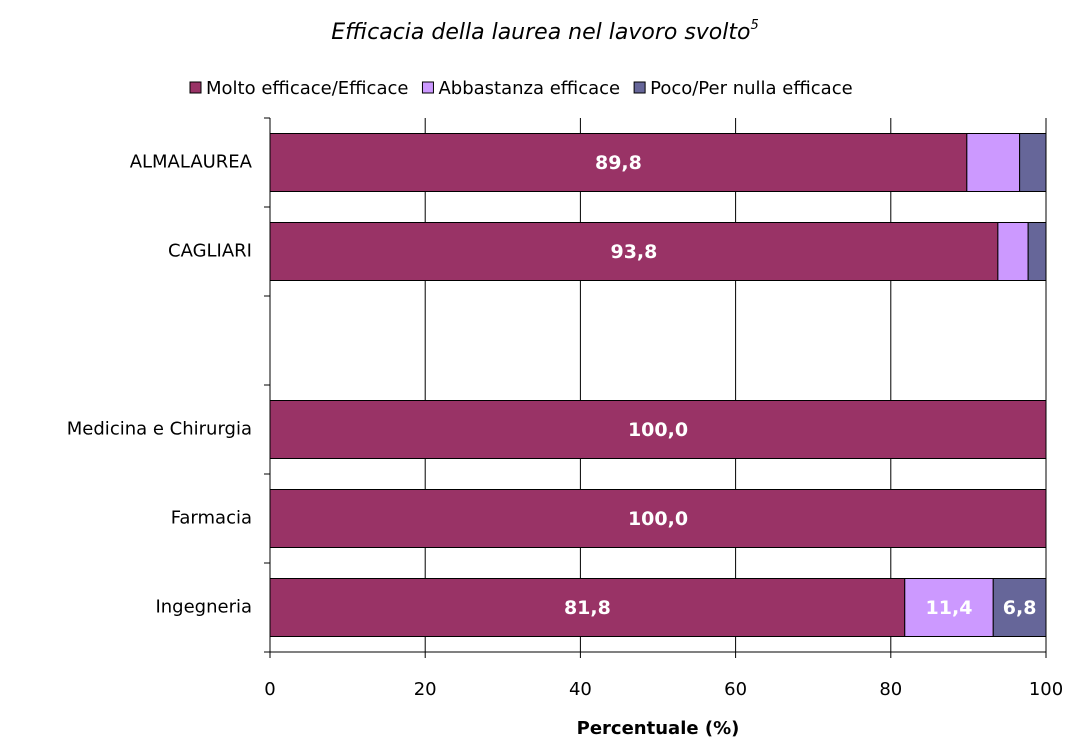 This screenshot has height=747, width=1073. What do you see at coordinates (735, 689) in the screenshot?
I see `x-tick-label: 60` at bounding box center [735, 689].